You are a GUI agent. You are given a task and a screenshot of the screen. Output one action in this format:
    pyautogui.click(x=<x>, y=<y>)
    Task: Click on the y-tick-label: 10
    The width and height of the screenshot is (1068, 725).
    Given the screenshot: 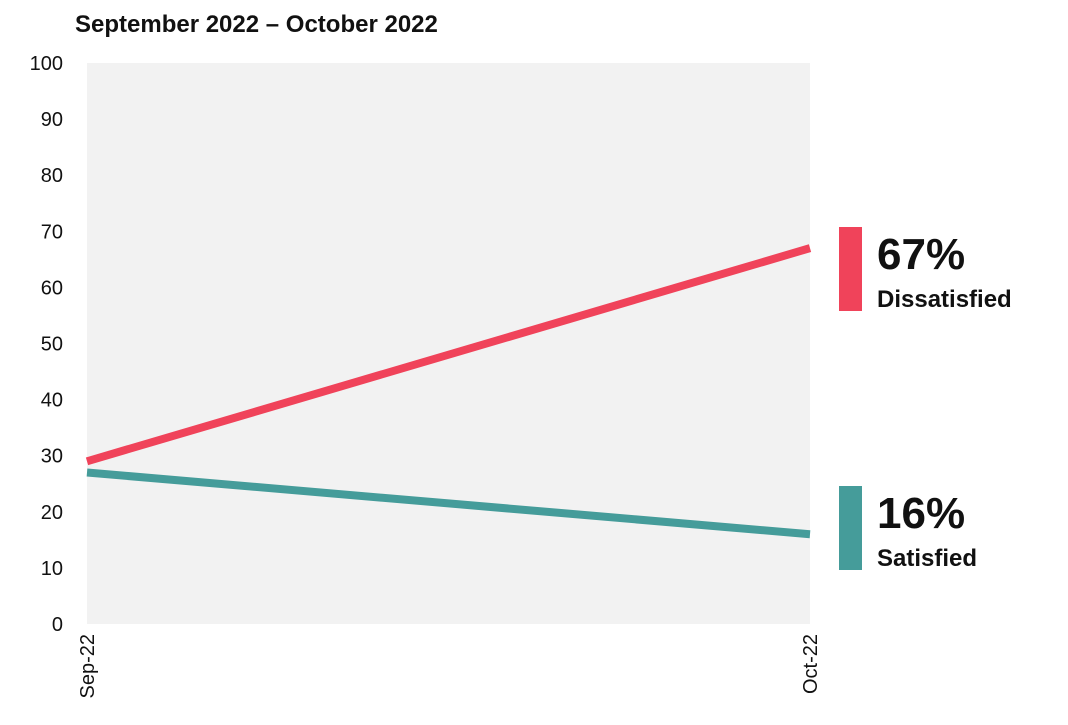 What is the action you would take?
    pyautogui.click(x=52, y=569)
    